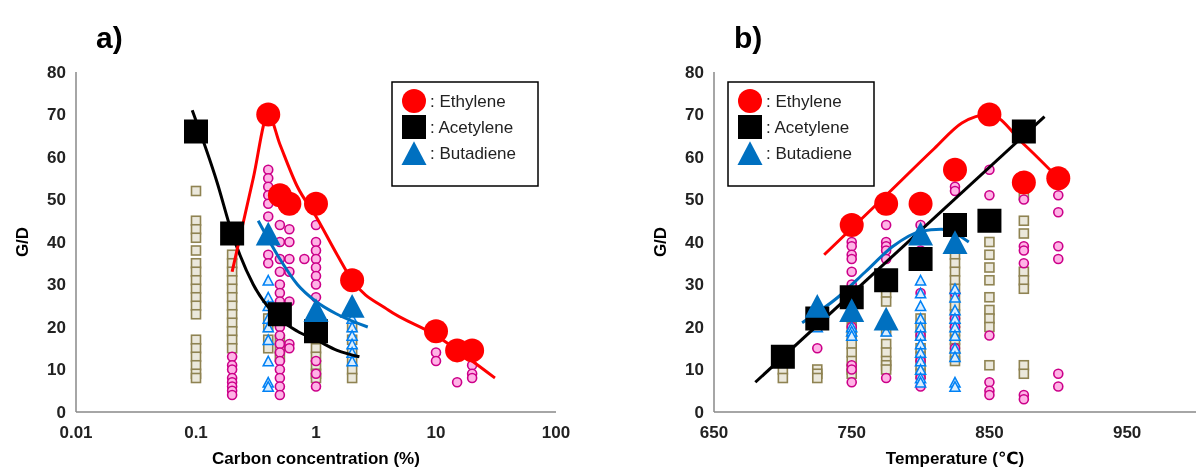 The width and height of the screenshot is (1202, 476). Describe the element at coordinates (989, 432) in the screenshot. I see `x-tick-label: 850` at that location.